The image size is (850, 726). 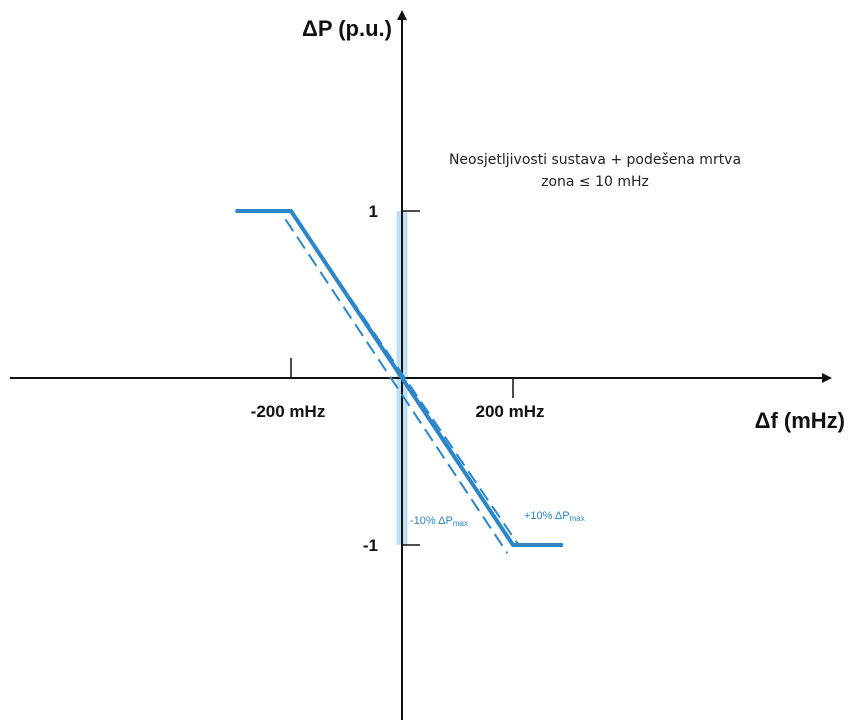 What do you see at coordinates (460, 523) in the screenshot?
I see `minus-tolerance-sub: max` at bounding box center [460, 523].